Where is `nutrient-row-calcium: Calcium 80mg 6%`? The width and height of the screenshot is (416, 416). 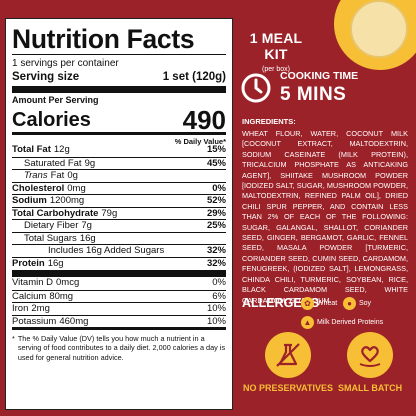
nutrient-row-calcium: Calcium 80mg 6% is located at coordinates (119, 295).